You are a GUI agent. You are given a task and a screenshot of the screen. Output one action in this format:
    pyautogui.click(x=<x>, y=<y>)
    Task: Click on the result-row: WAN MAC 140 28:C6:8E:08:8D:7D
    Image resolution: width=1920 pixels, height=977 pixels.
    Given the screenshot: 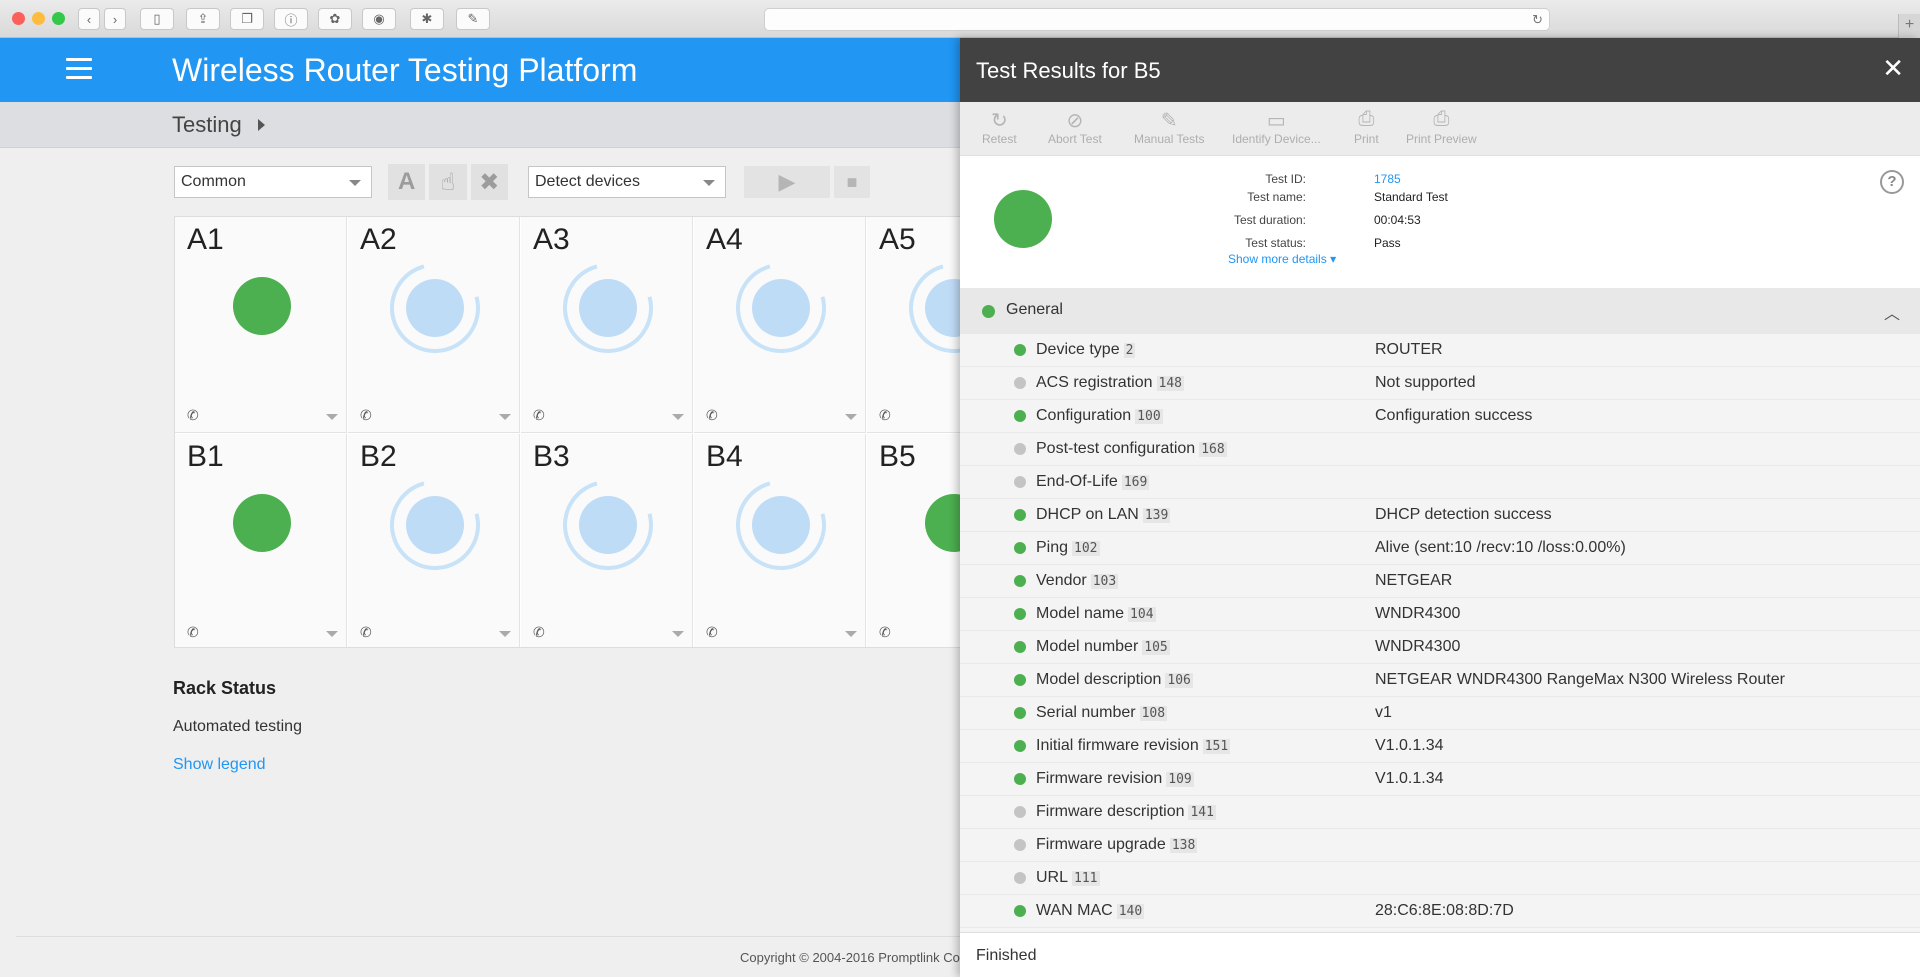 What is the action you would take?
    pyautogui.click(x=1440, y=911)
    